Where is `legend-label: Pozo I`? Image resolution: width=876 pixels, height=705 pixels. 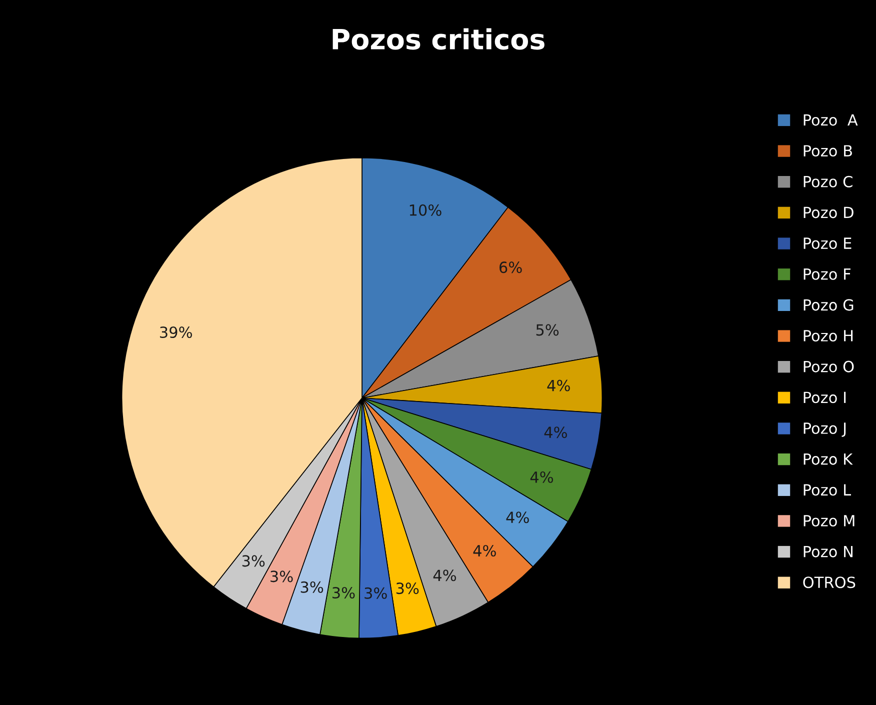 legend-label: Pozo I is located at coordinates (825, 398).